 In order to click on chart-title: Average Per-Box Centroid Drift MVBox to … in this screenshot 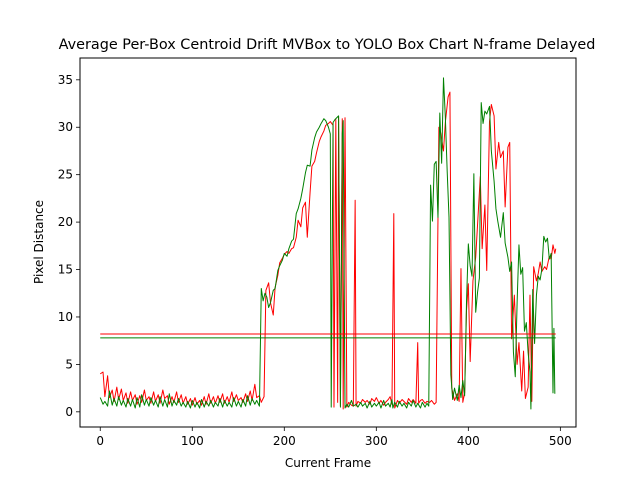, I will do `click(327, 45)`.